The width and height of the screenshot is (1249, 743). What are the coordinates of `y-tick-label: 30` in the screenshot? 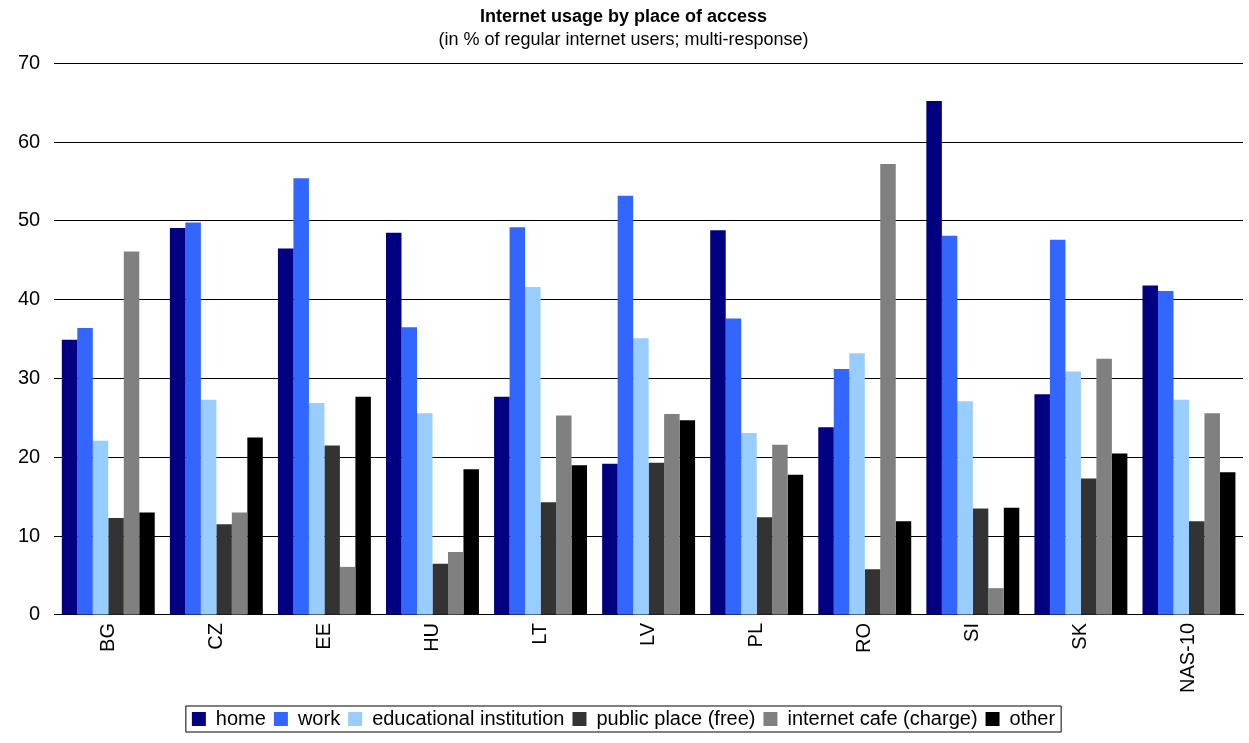 It's located at (29, 377).